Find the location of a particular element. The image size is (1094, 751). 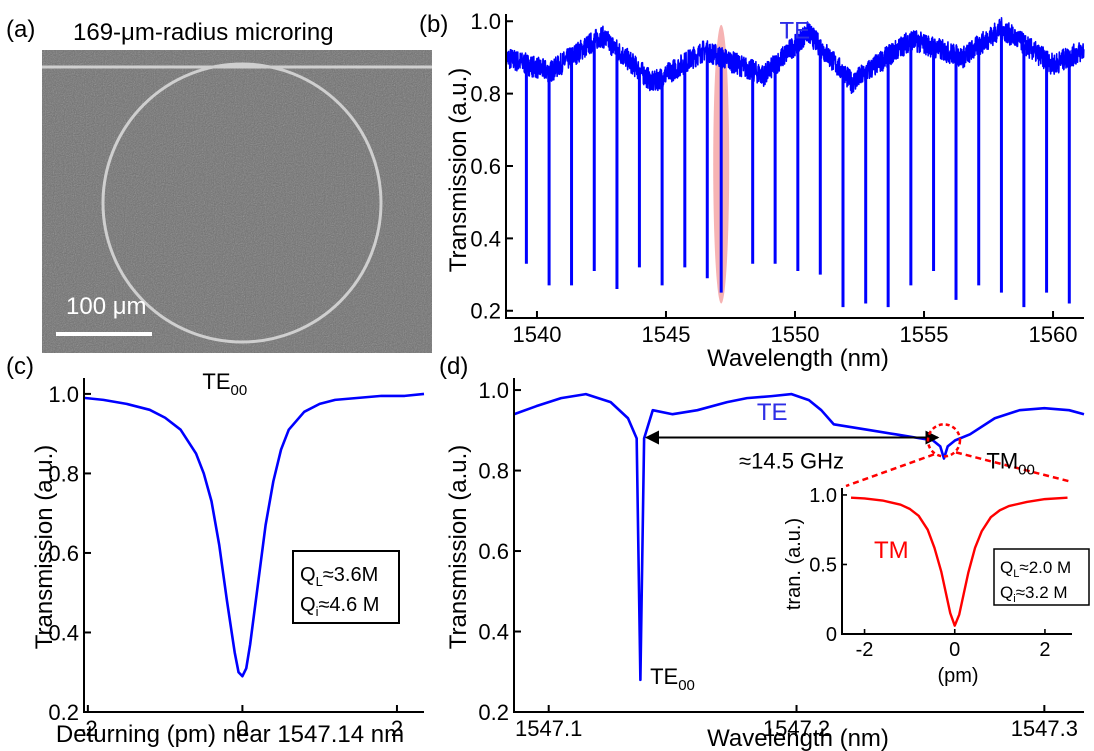

inset-ytick-label: 1.0 is located at coordinates (823, 496).